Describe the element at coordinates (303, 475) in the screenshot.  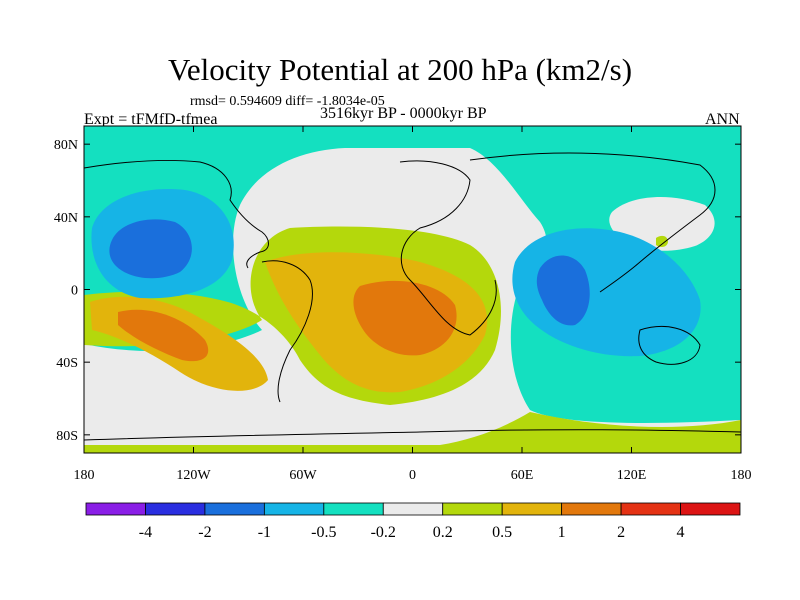
I see `x-tick-label: 60W` at that location.